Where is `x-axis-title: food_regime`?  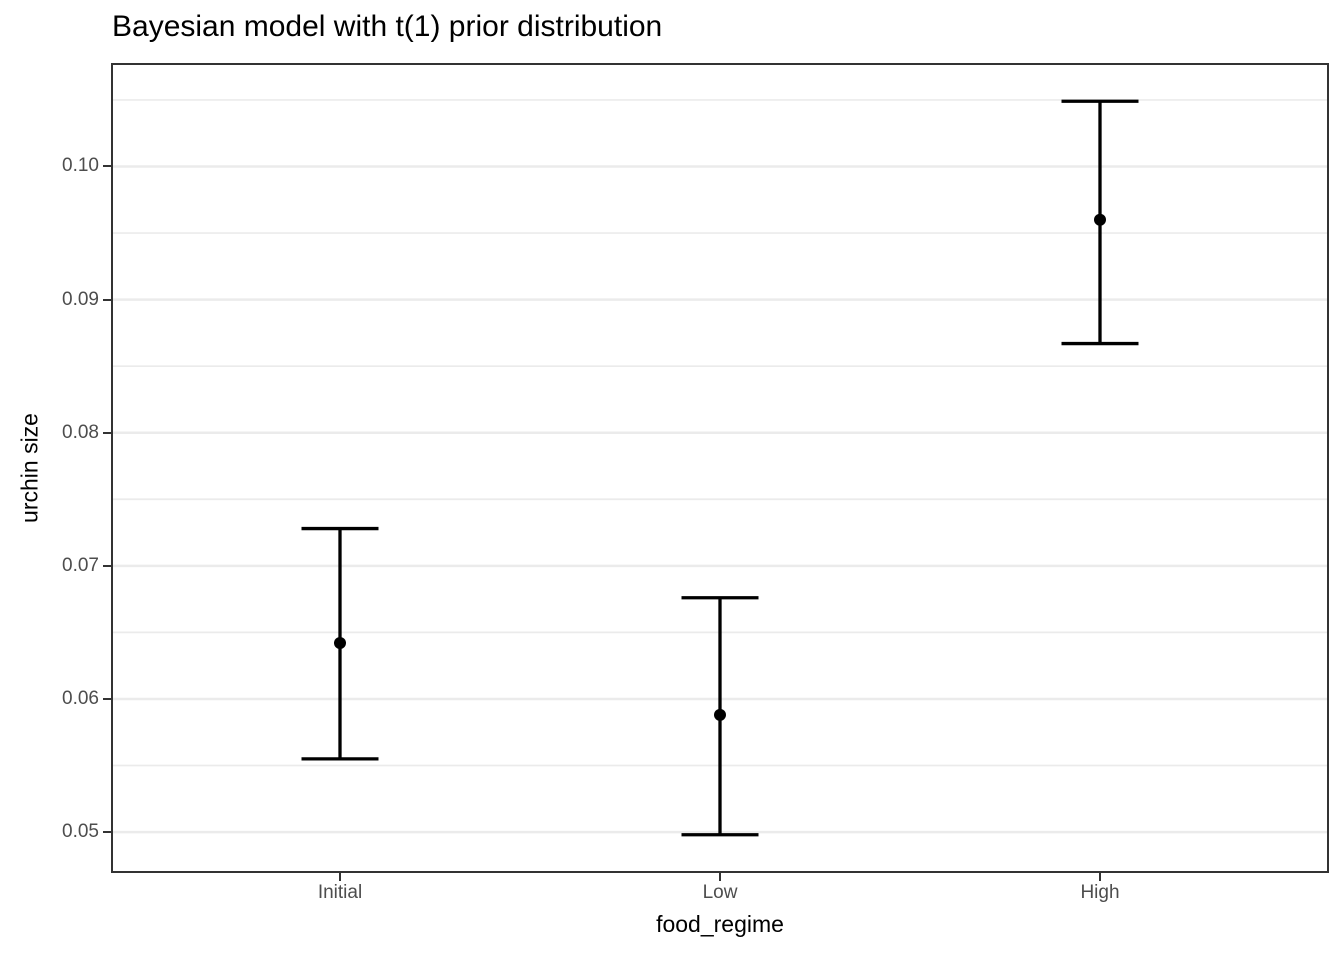
x-axis-title: food_regime is located at coordinates (720, 924).